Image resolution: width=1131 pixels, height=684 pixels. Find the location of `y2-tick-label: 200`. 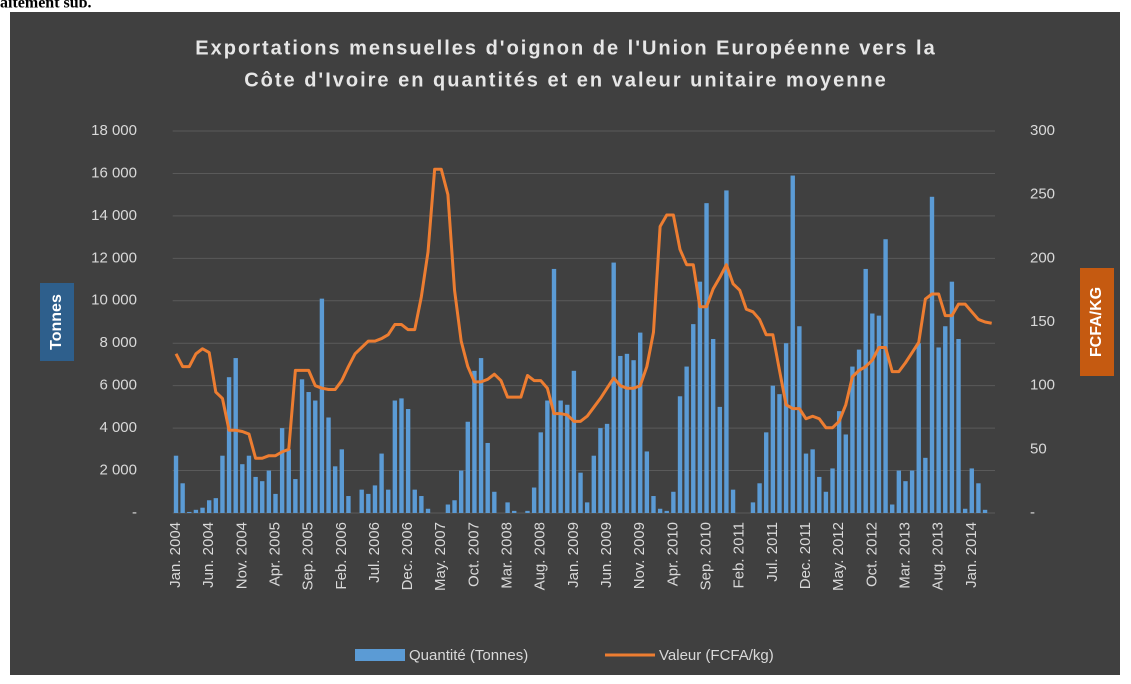

y2-tick-label: 200 is located at coordinates (1042, 257).